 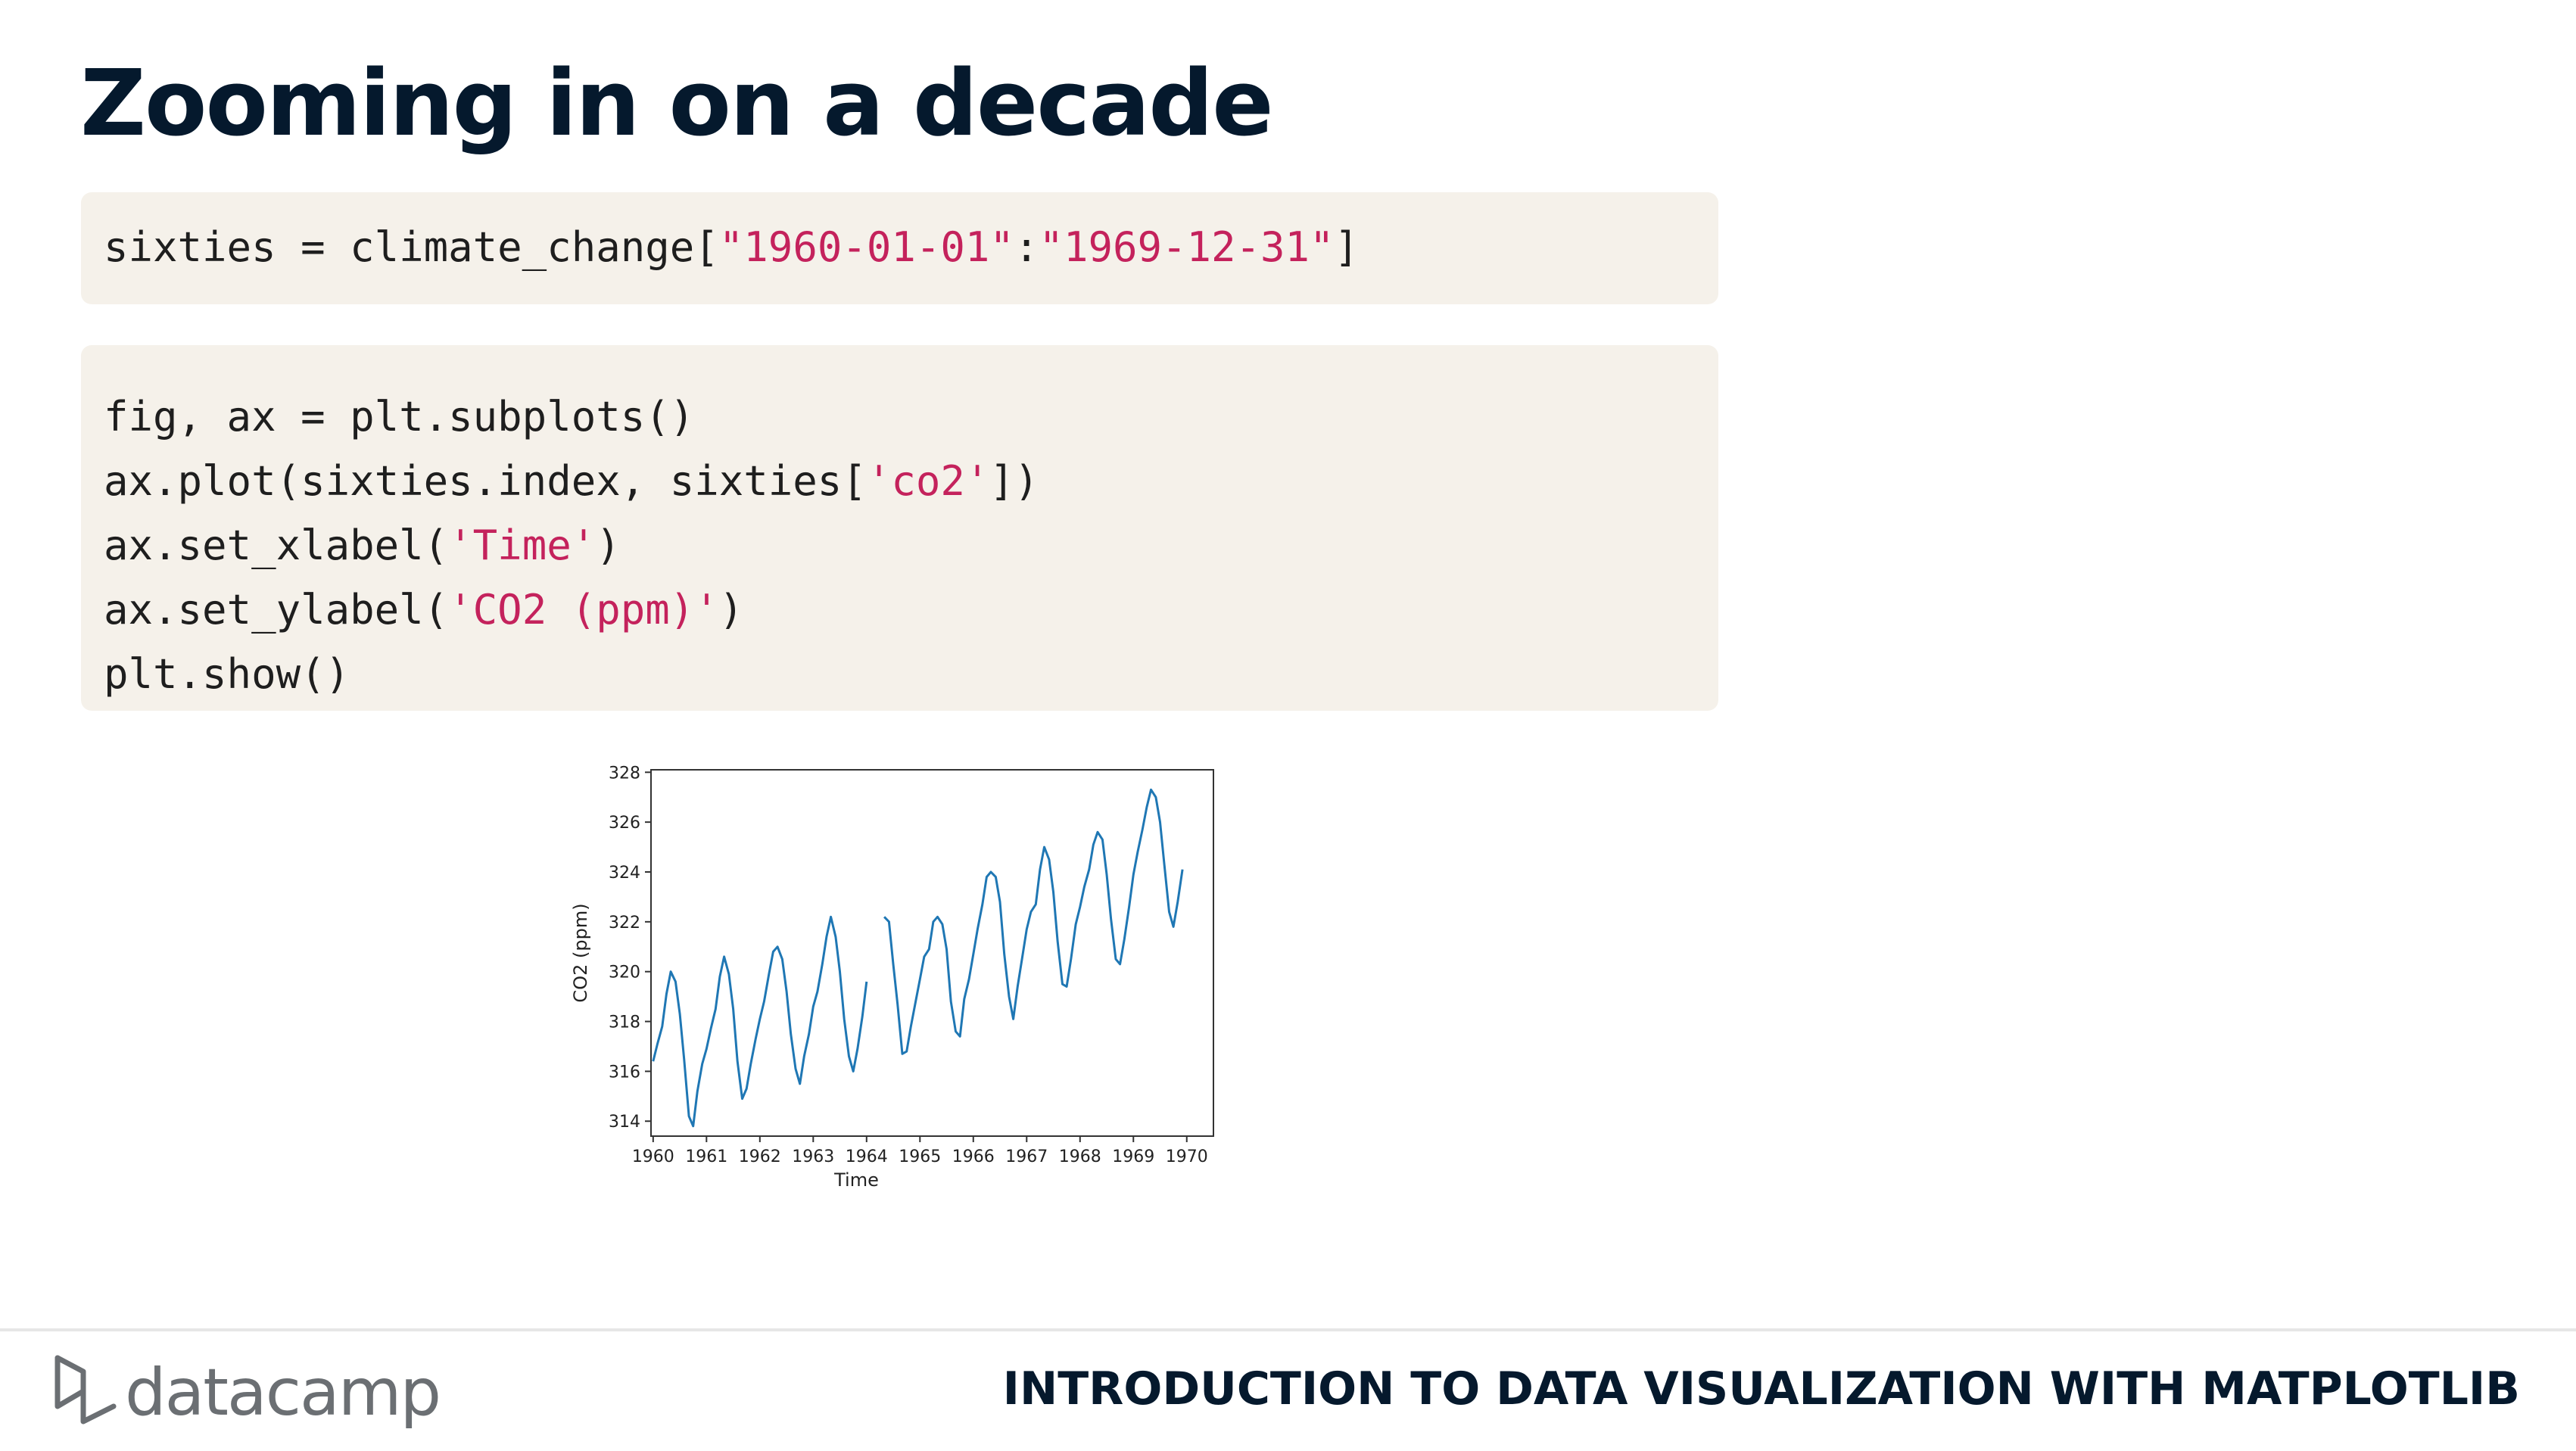 I want to click on x-tick-label: 1964, so click(x=867, y=1156).